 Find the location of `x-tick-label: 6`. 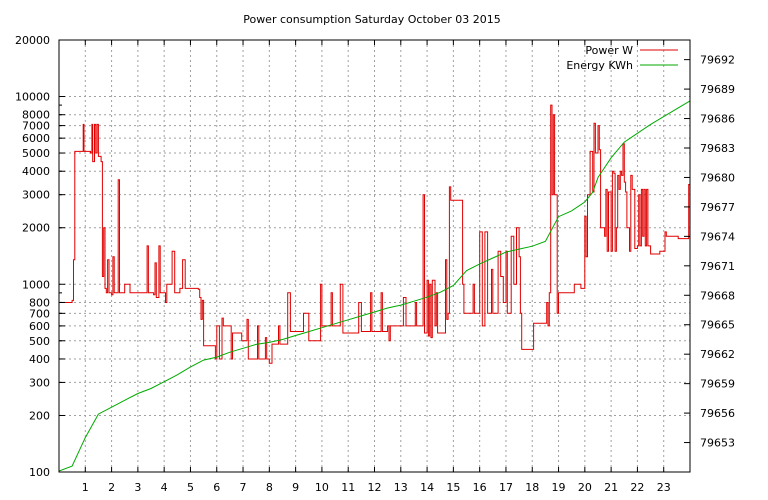

x-tick-label: 6 is located at coordinates (216, 487).